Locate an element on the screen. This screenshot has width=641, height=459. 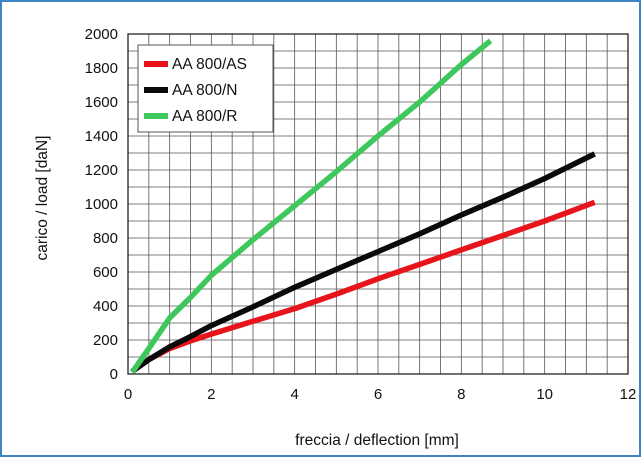
y-tick-label: 1400 is located at coordinates (101, 136).